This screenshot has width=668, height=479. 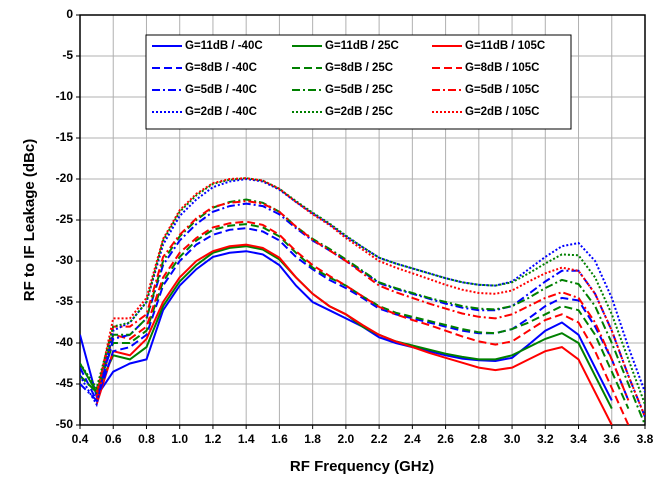 I want to click on y-axis-label: RF to IF Leakage (dBc), so click(x=29, y=220).